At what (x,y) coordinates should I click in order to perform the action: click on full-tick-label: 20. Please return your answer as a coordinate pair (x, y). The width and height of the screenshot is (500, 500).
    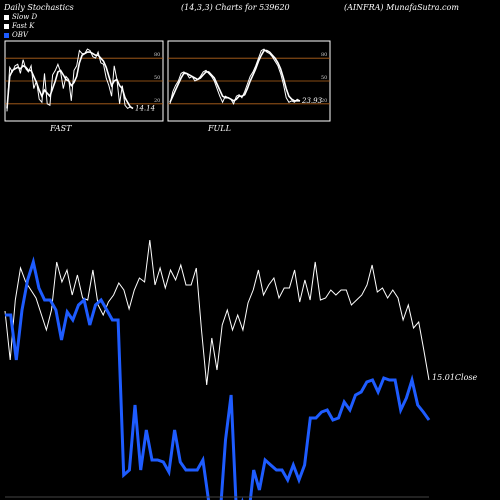
    Looking at the image, I should click on (324, 101).